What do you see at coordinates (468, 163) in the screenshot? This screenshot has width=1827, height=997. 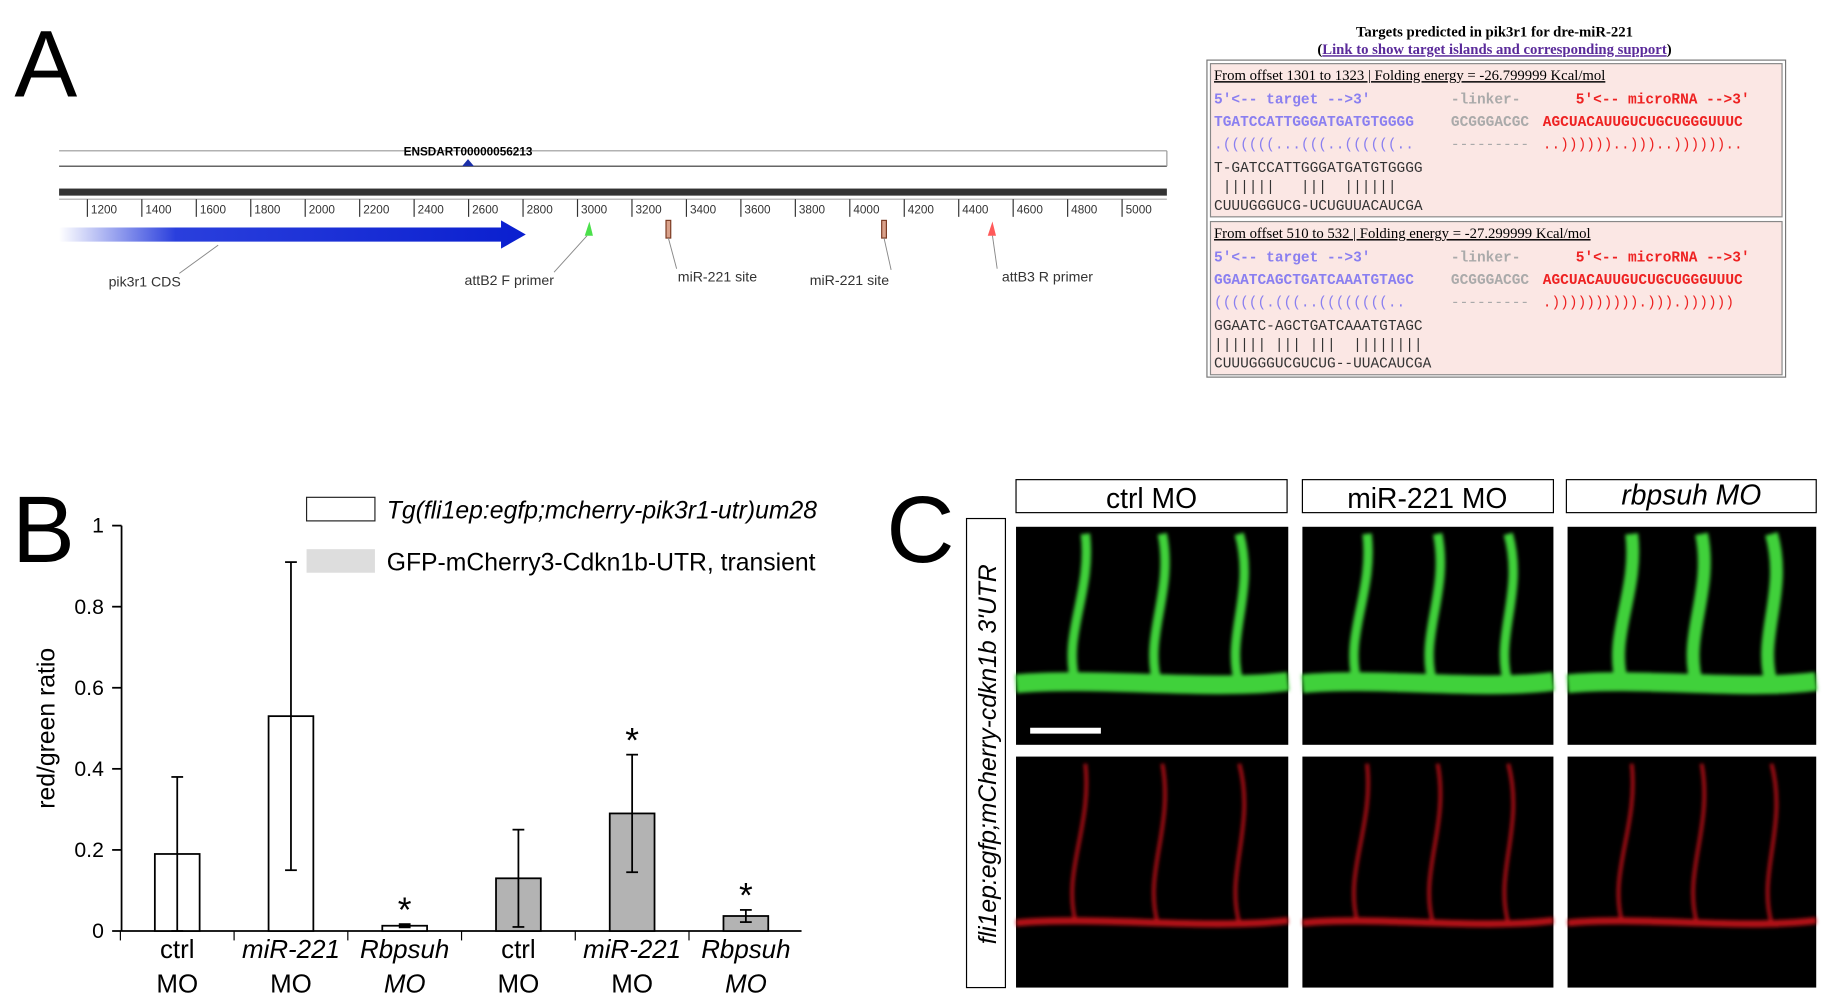 I see `transcript-marker` at bounding box center [468, 163].